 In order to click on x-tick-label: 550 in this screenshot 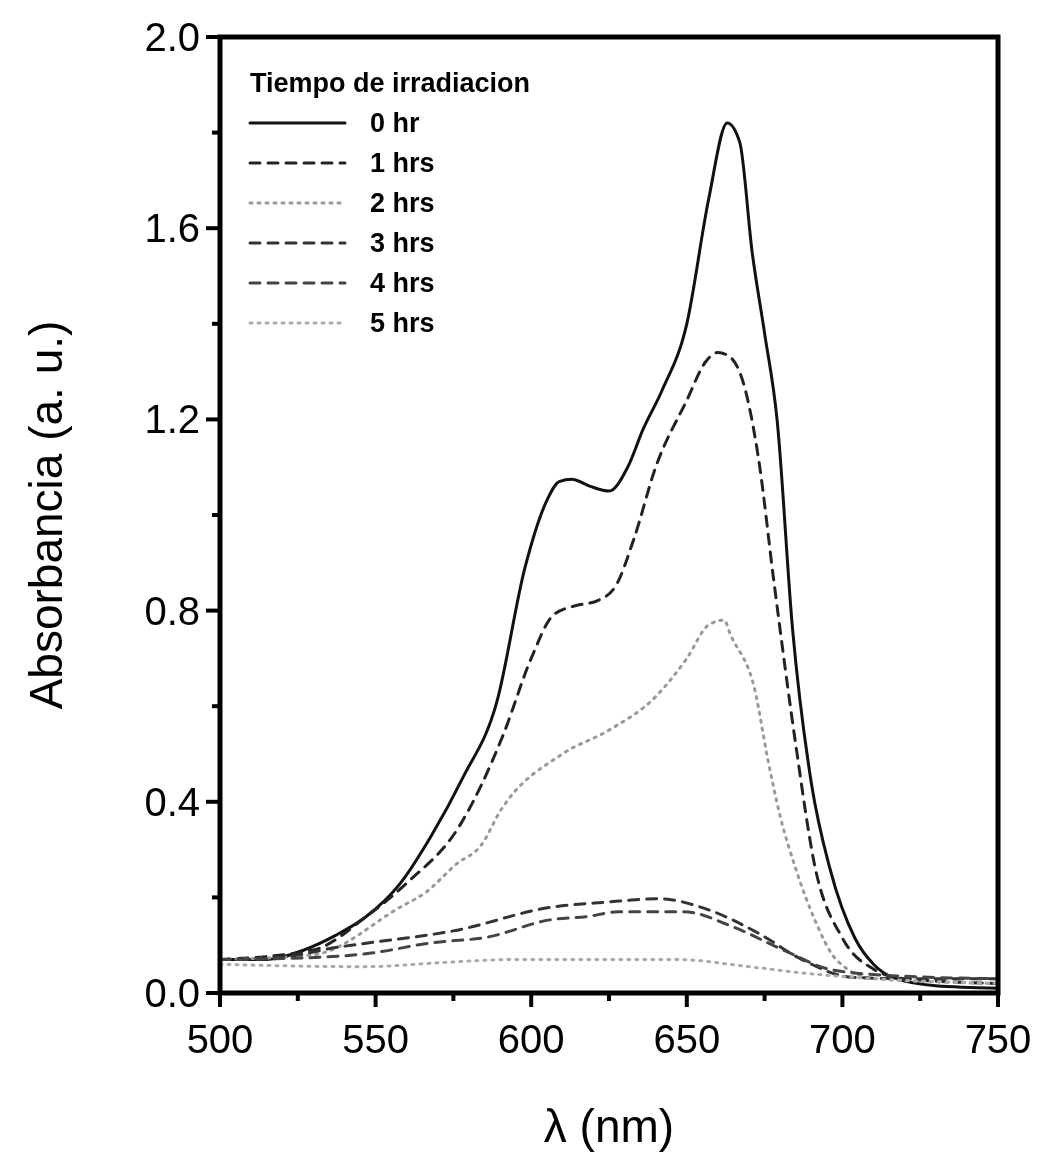, I will do `click(375, 1039)`.